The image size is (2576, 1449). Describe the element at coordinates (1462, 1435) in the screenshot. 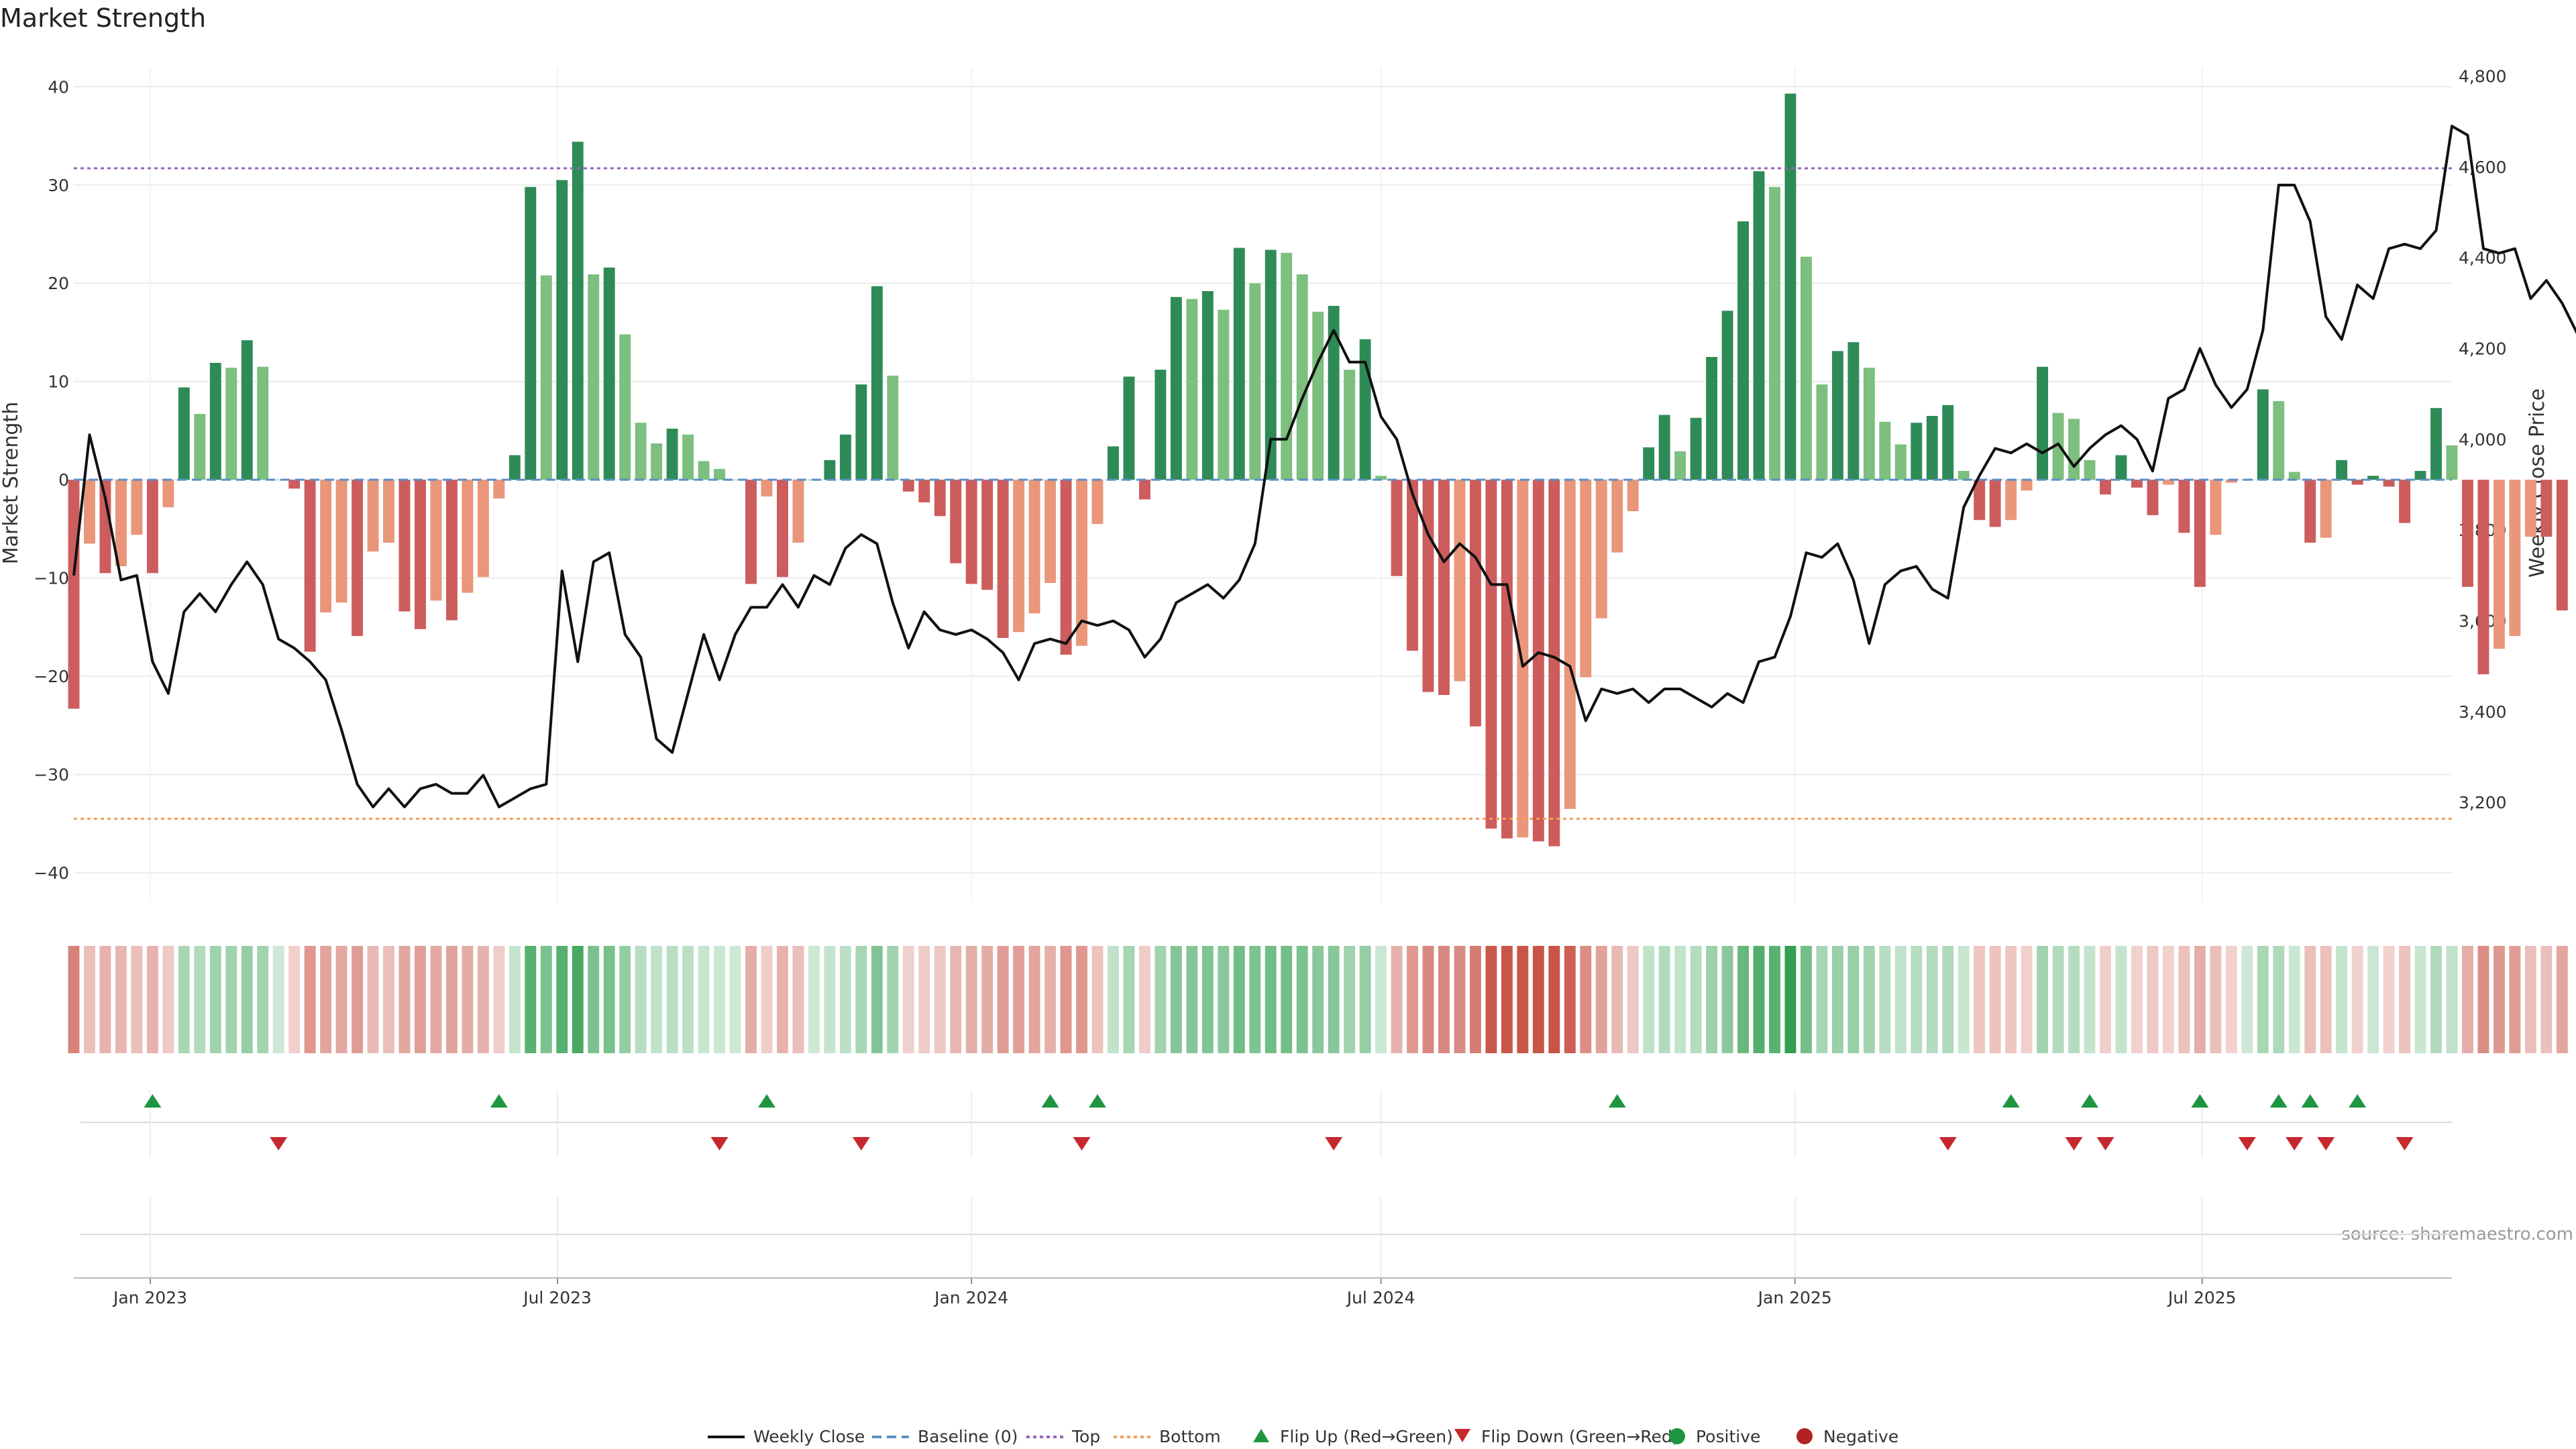

I see `legend-swatch-flip-down` at that location.